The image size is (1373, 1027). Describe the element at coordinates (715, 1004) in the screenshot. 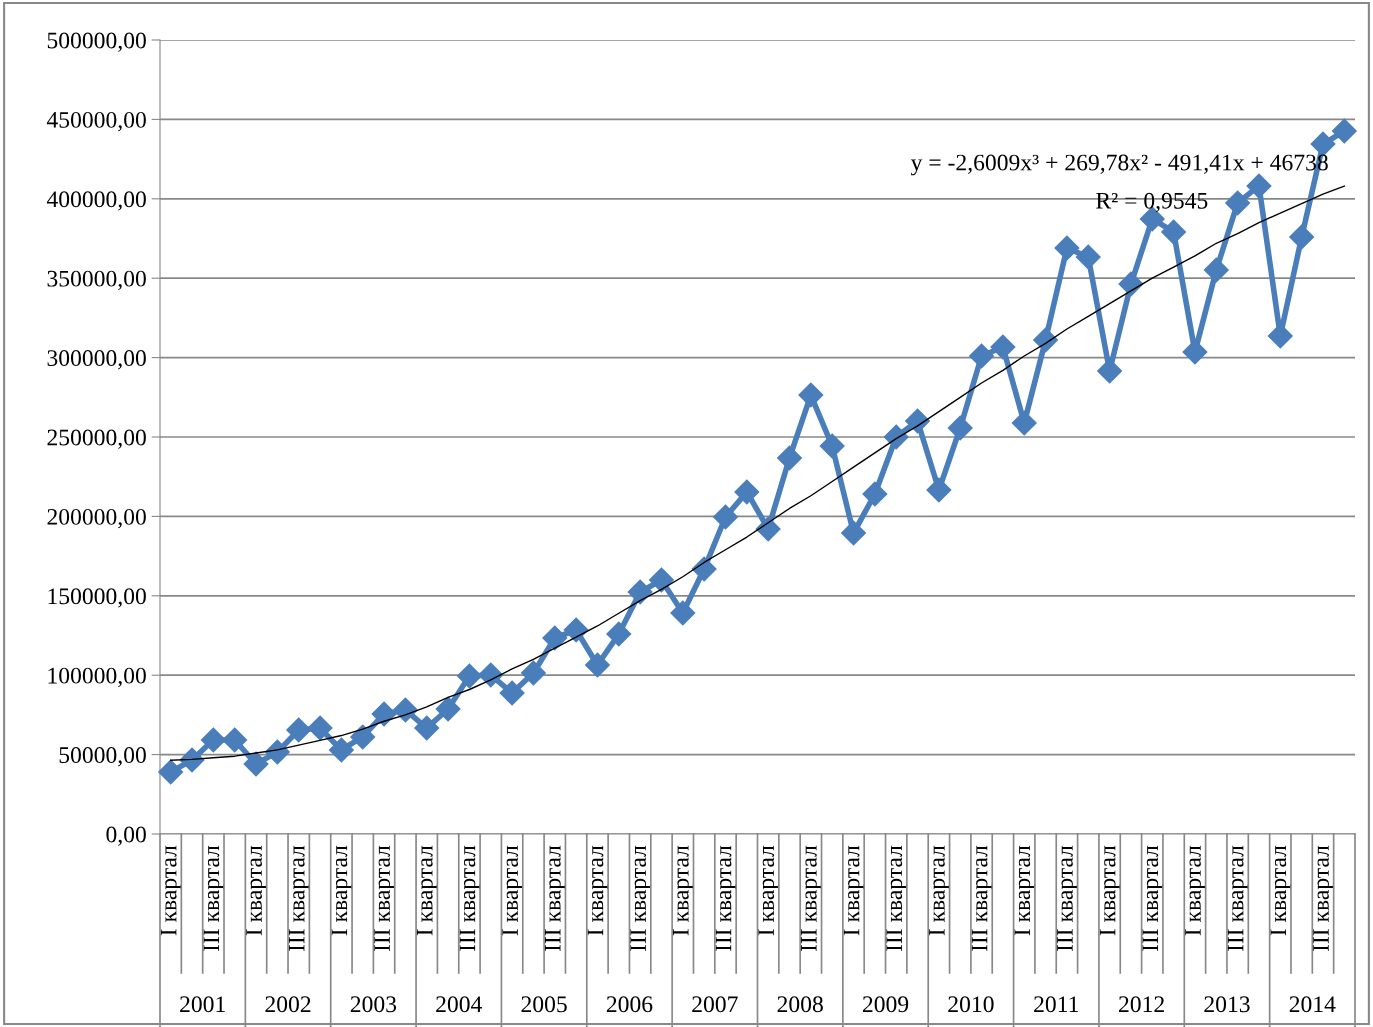

I see `text: 2007` at that location.